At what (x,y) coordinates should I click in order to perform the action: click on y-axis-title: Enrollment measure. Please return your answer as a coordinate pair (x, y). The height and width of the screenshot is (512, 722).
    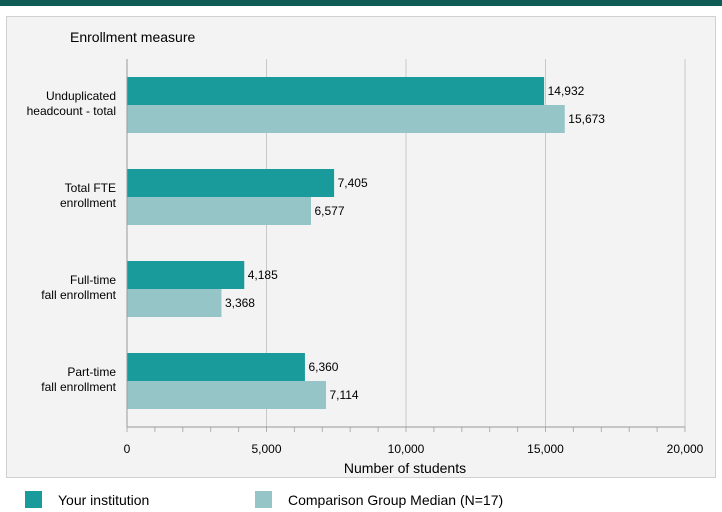
    Looking at the image, I should click on (132, 37).